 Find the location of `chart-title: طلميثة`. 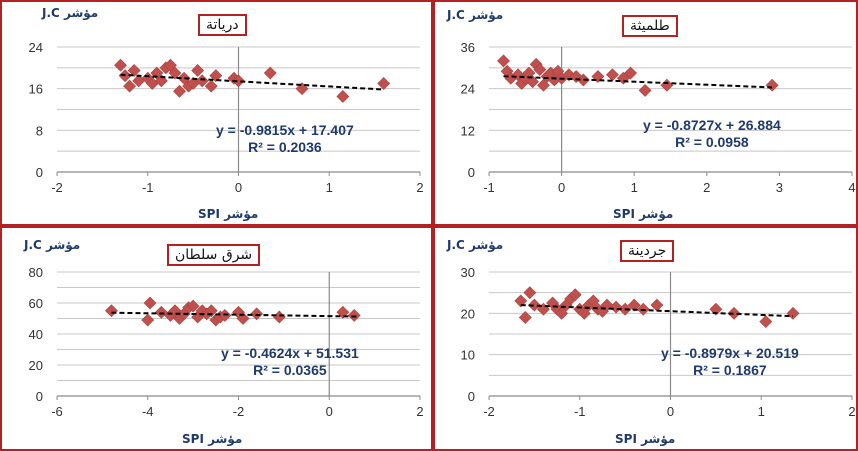

chart-title: طلميثة is located at coordinates (650, 26).